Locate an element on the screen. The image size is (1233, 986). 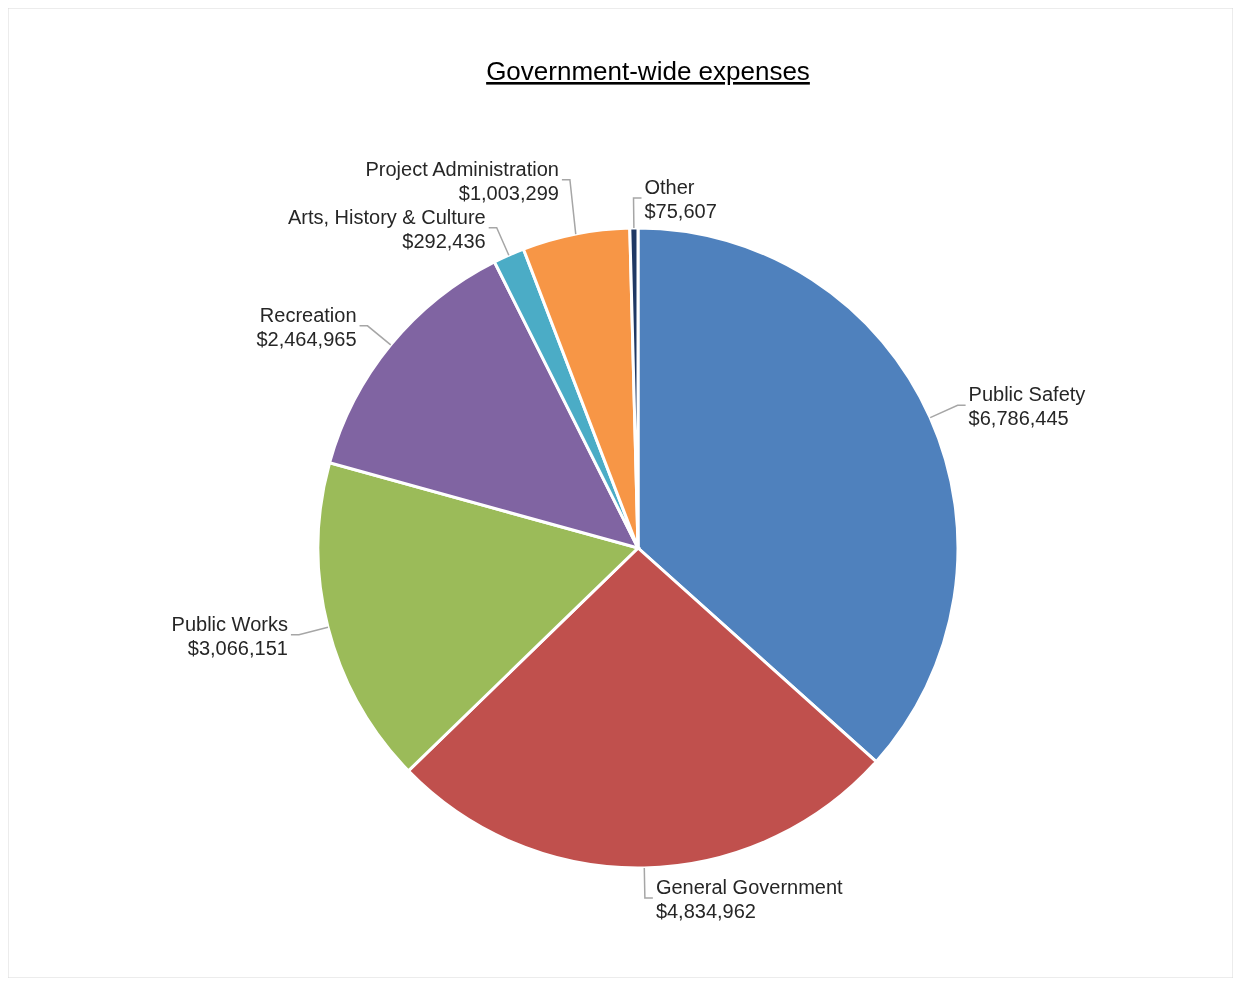
slice-label: General Government is located at coordinates (749, 886).